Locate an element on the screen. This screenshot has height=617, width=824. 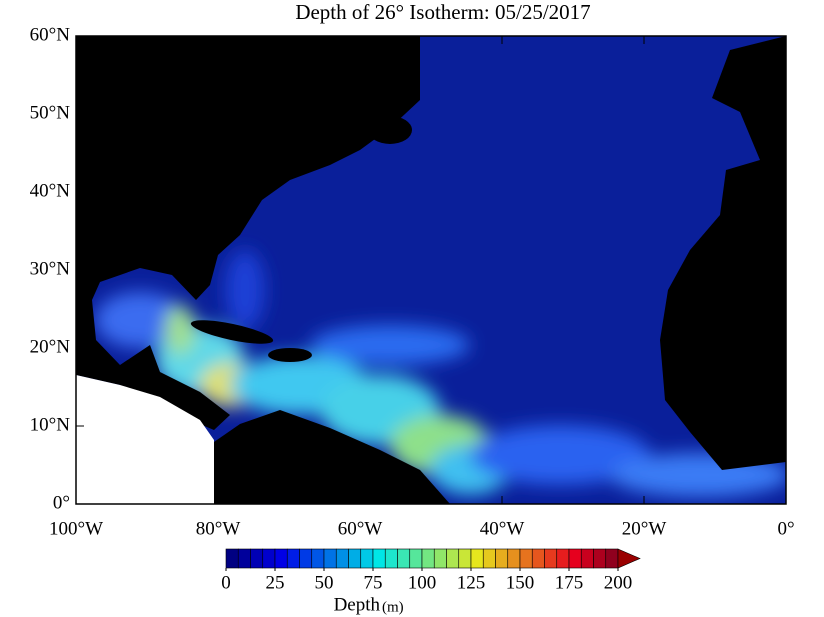
colorbar-tick-label: 150 is located at coordinates (520, 582).